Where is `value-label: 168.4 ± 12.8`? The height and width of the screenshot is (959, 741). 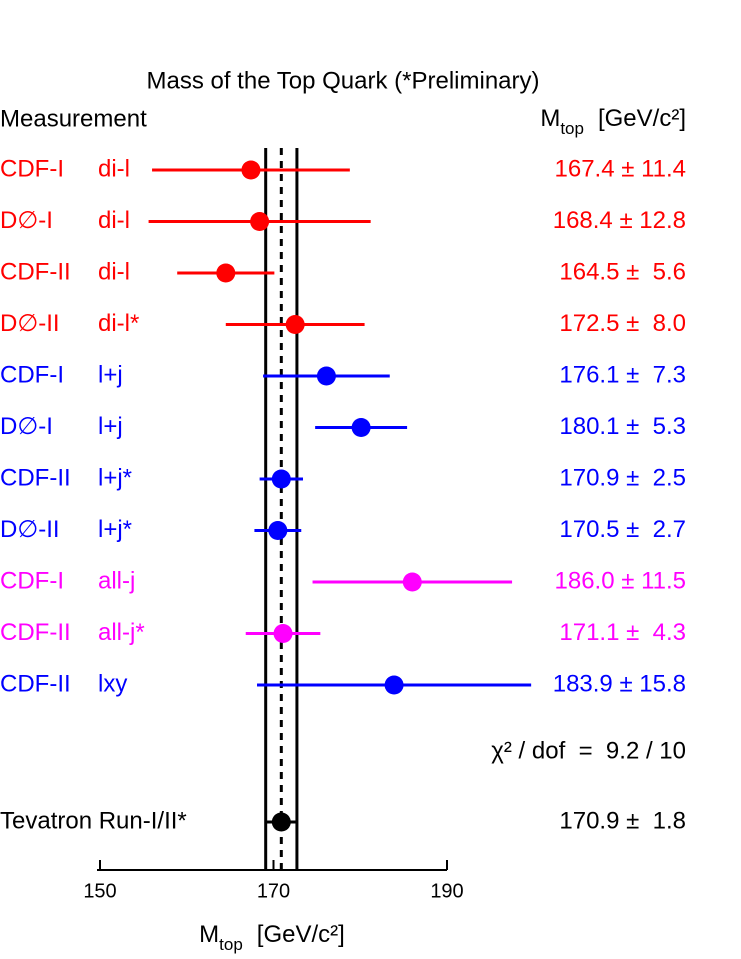 value-label: 168.4 ± 12.8 is located at coordinates (619, 220).